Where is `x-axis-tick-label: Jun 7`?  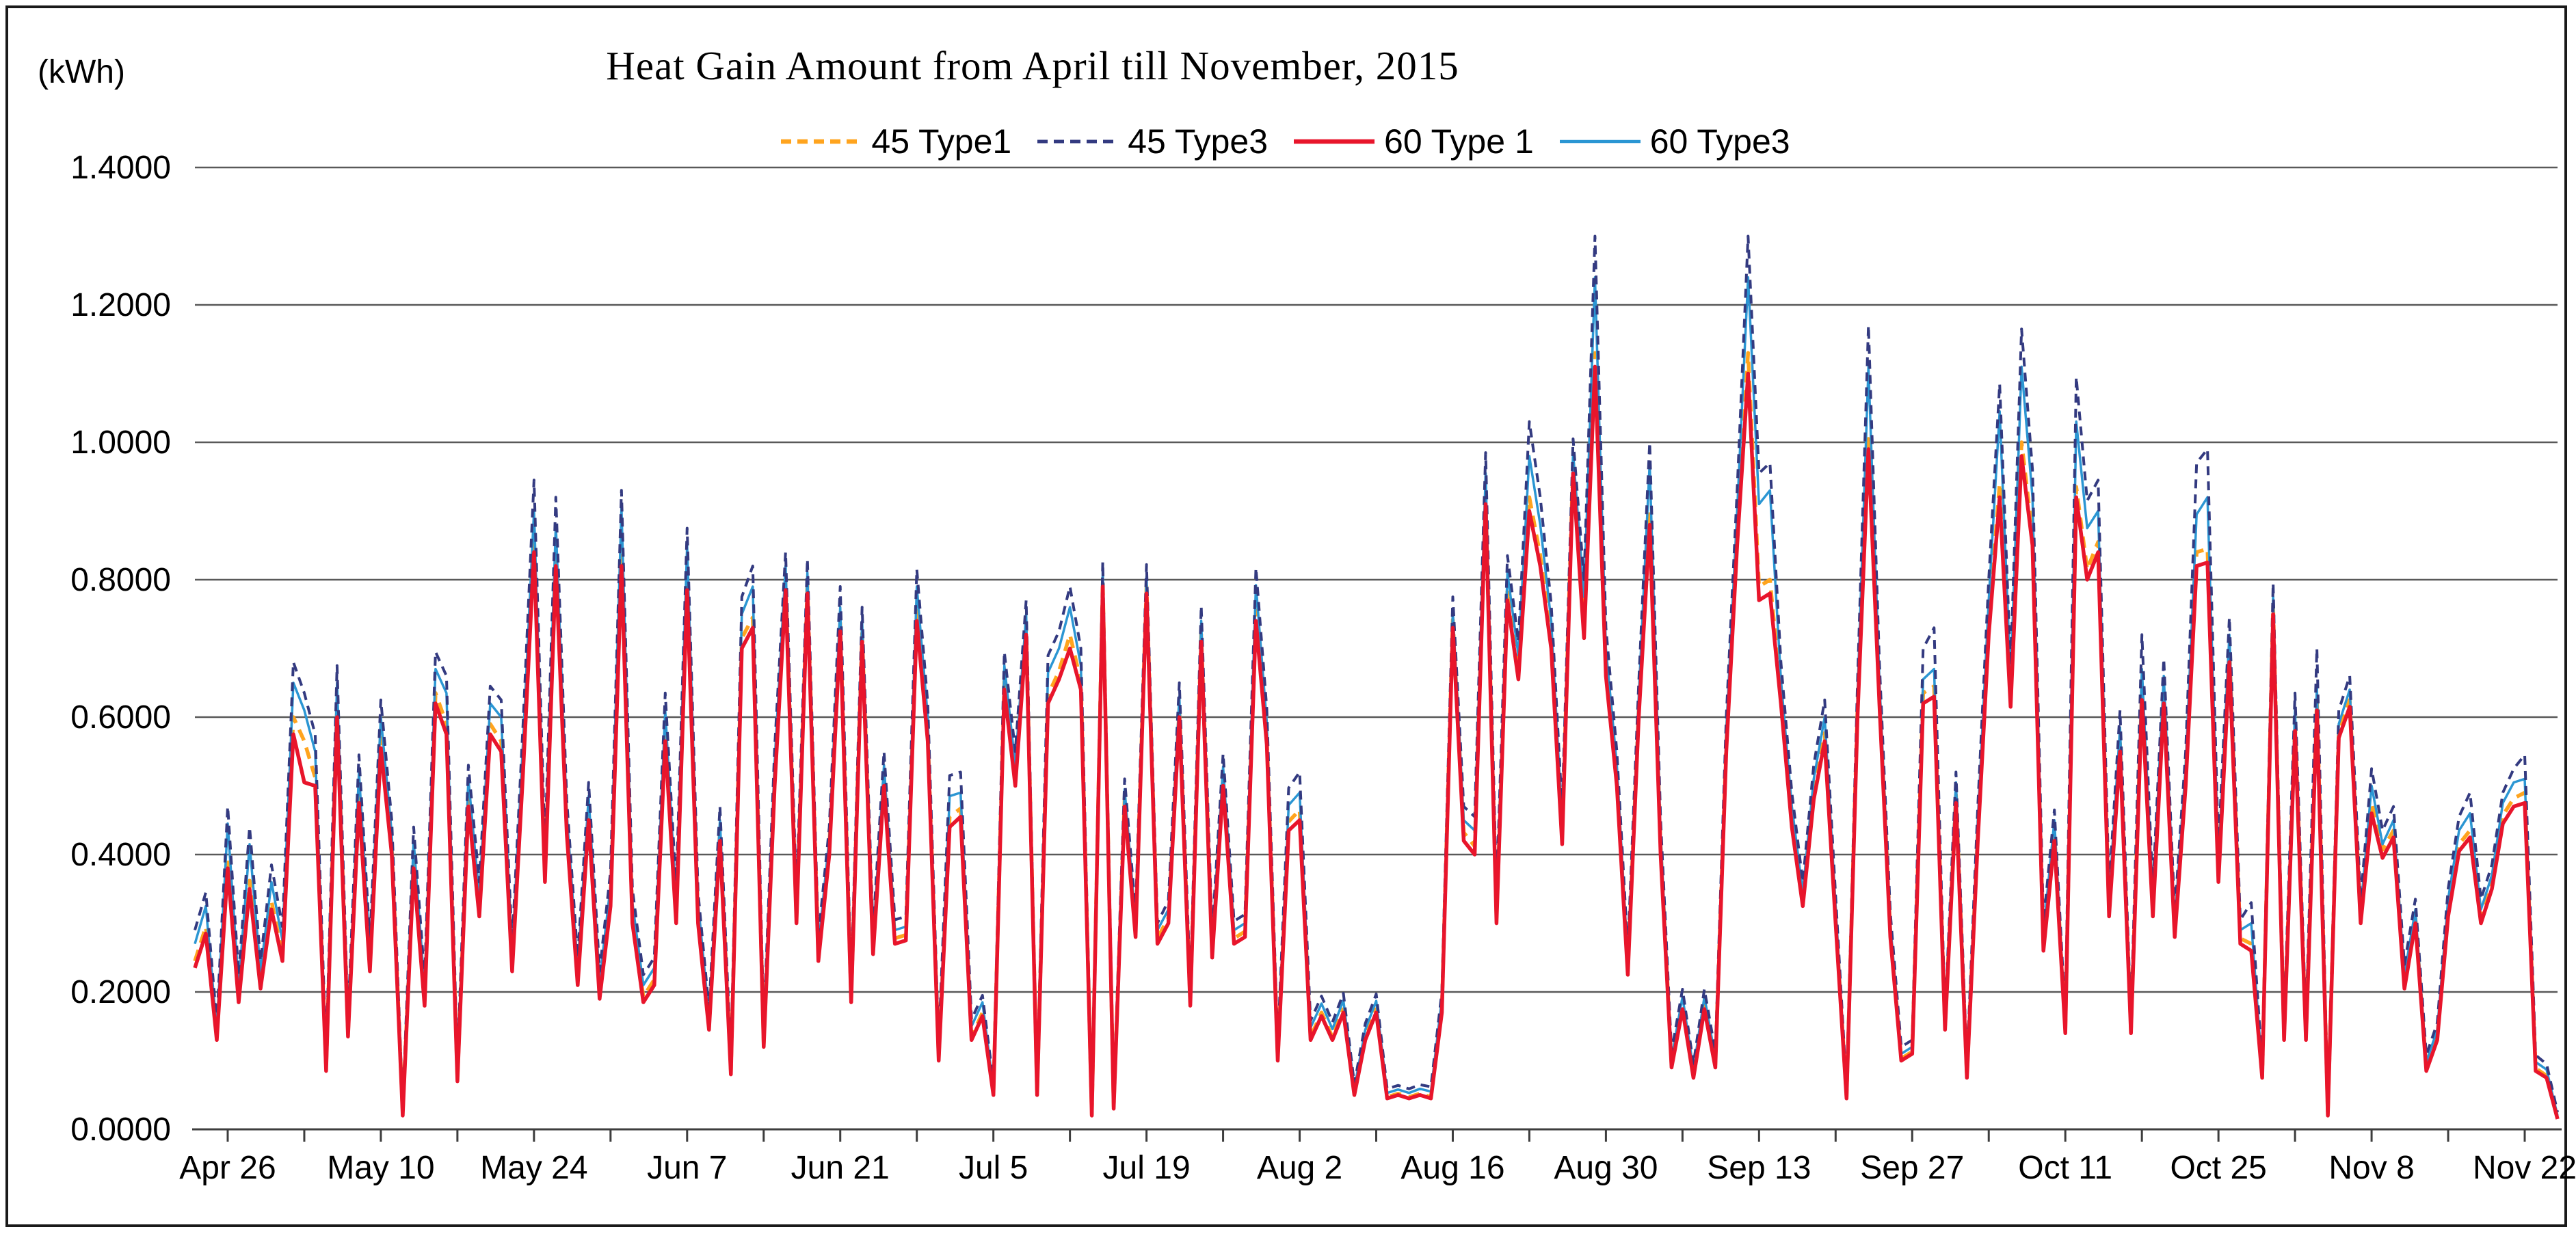 x-axis-tick-label: Jun 7 is located at coordinates (687, 1168).